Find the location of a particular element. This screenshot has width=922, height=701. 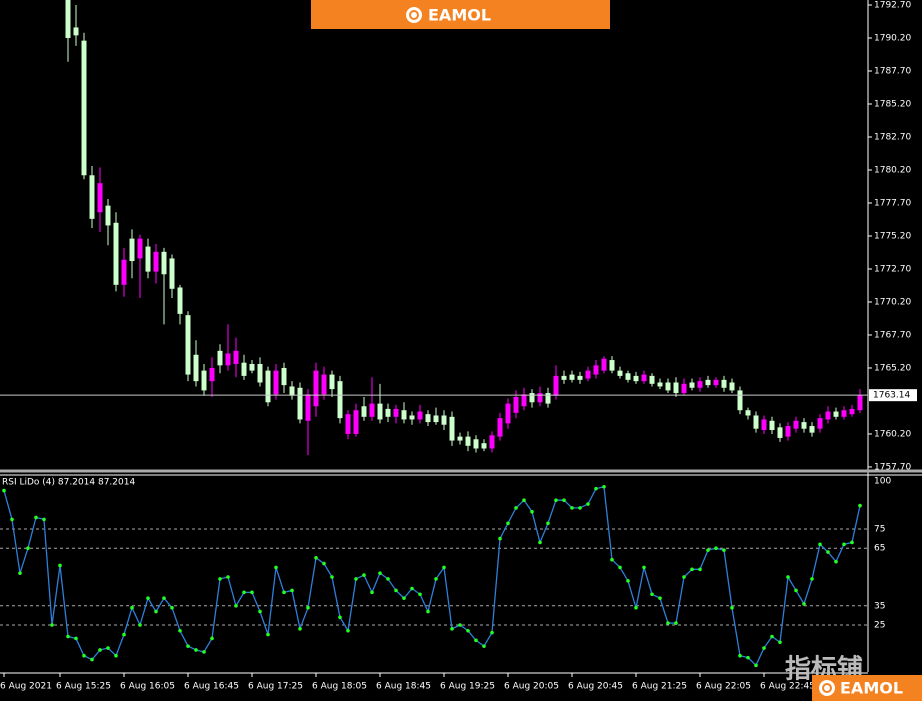

y-tick-label: 1790.20 is located at coordinates (892, 39).